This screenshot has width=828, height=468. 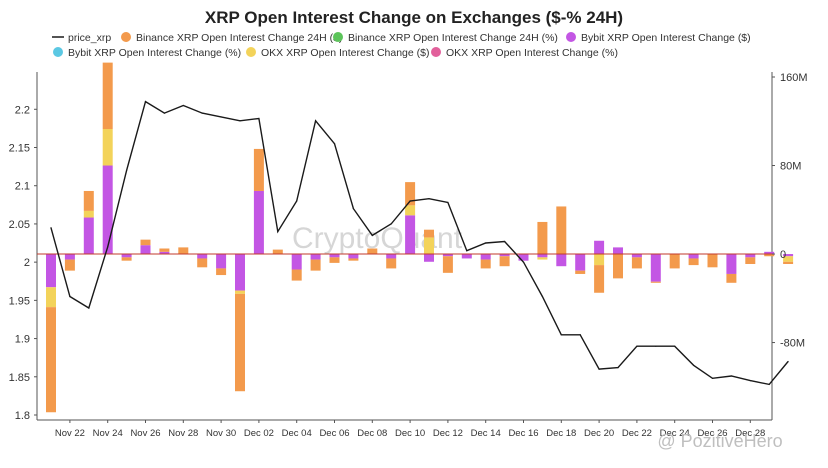 I want to click on legend-label: OKX XRP Open Interest Change (%), so click(x=532, y=53).